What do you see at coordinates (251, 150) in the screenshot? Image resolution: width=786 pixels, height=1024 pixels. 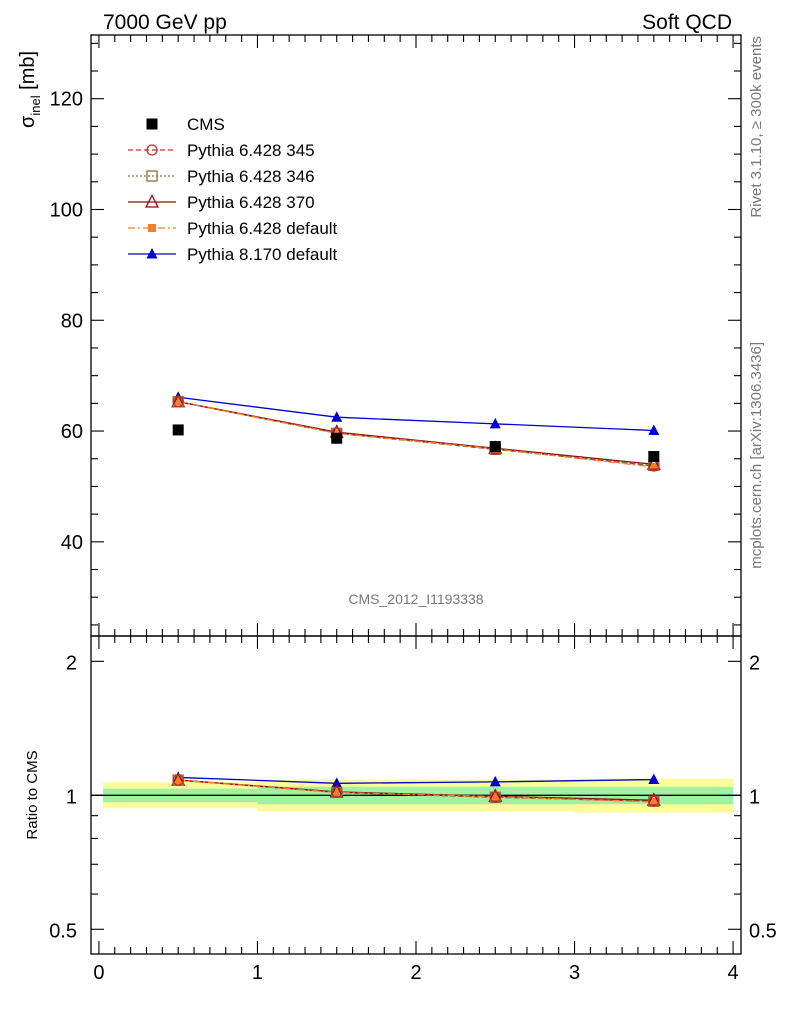 I see `legend-label: Pythia 6.428 345` at bounding box center [251, 150].